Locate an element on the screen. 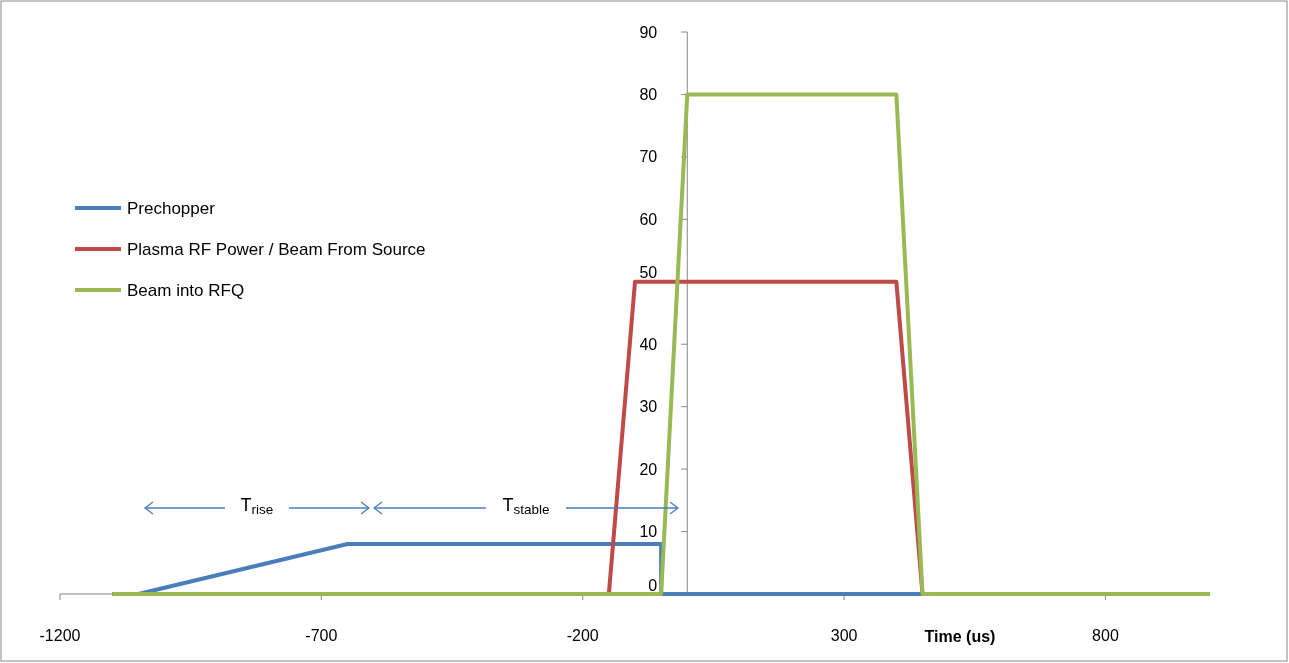 Image resolution: width=1289 pixels, height=663 pixels. annotation: T$_{stable}$ is located at coordinates (526, 506).